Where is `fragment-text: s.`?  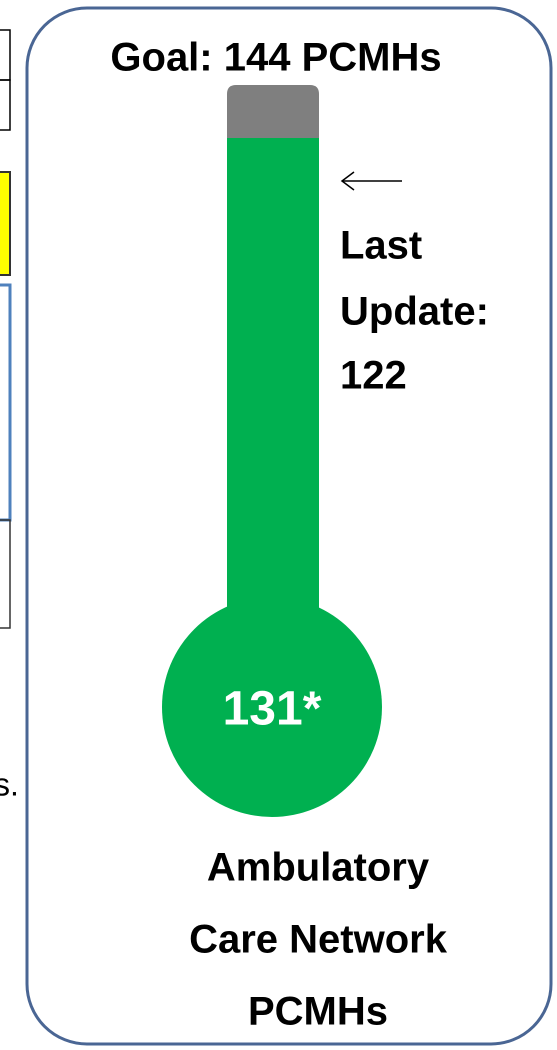
fragment-text: s. is located at coordinates (9, 784).